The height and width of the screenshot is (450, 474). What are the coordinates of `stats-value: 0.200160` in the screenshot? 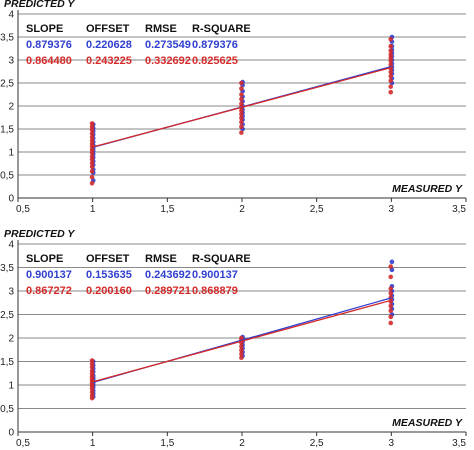 It's located at (109, 291).